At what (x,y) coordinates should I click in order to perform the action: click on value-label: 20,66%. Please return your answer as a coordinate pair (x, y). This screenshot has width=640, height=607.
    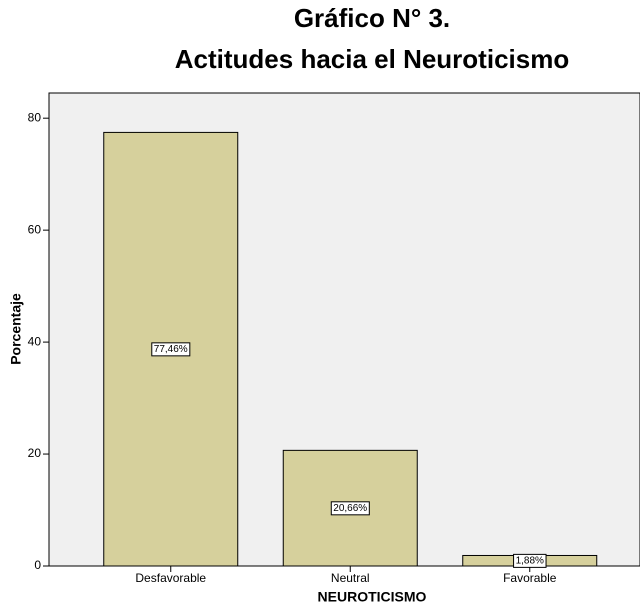
    Looking at the image, I should click on (350, 508).